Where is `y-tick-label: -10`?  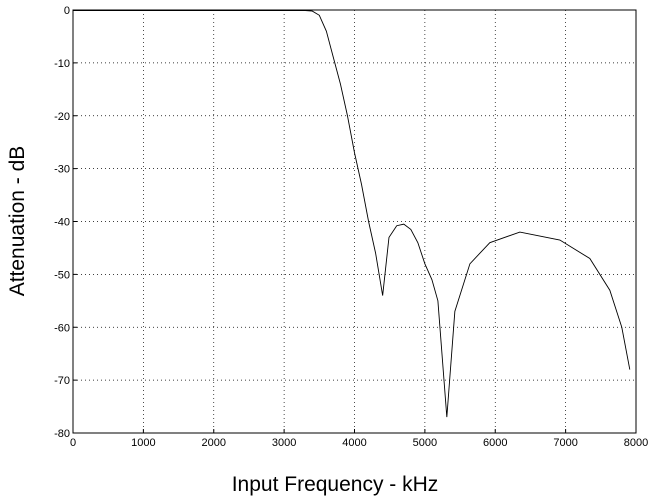 y-tick-label: -10 is located at coordinates (62, 64).